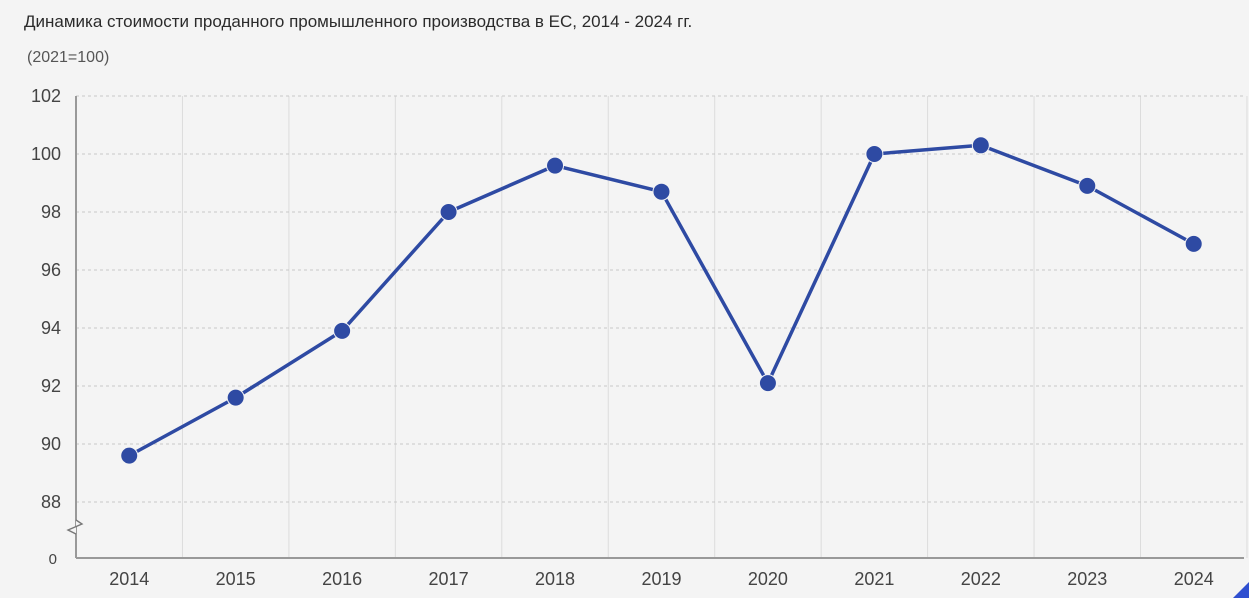  I want to click on x-tick-label: 2019, so click(661, 579).